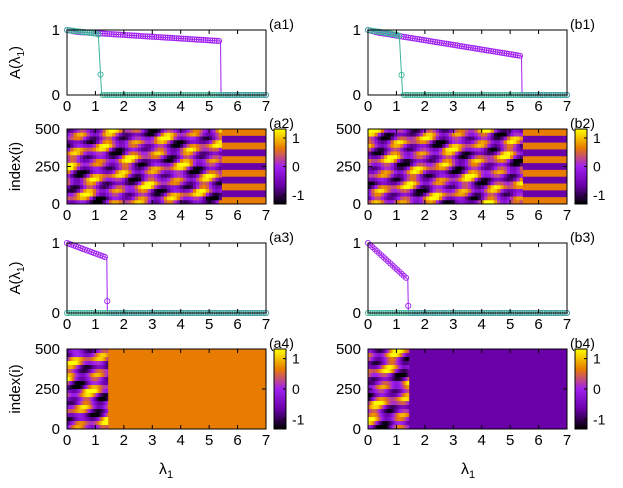  I want to click on a1-xtick-label: 2, so click(124, 106).